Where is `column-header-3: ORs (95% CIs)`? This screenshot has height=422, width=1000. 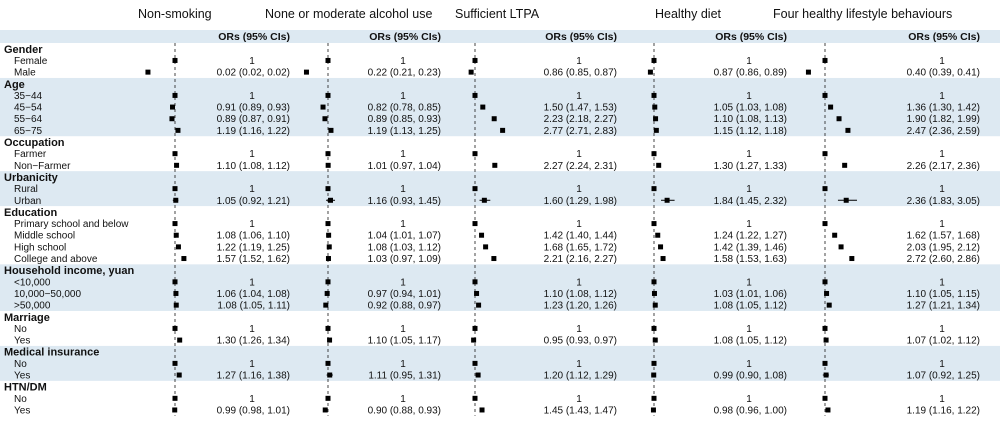
column-header-3: ORs (95% CIs) is located at coordinates (751, 37).